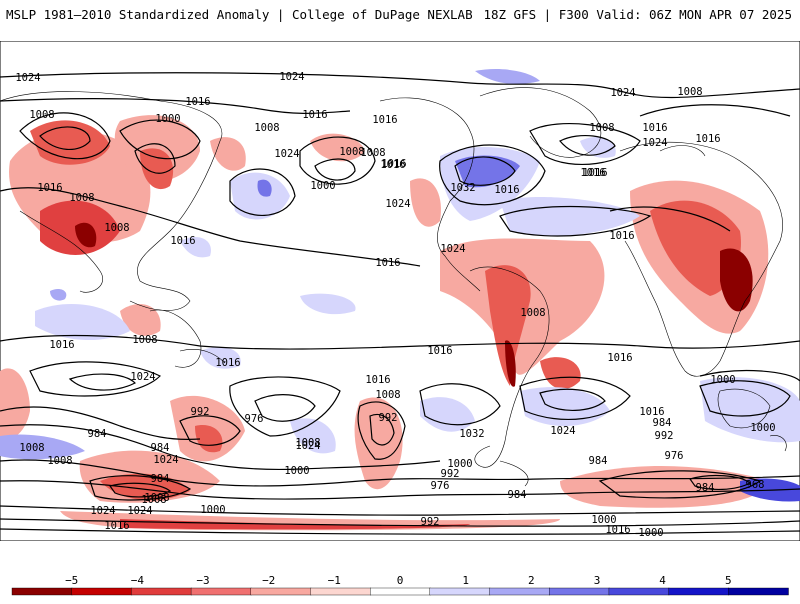  I want to click on colorbar-tick-labels: −5 −4 −3 −2 −1 0 1 2 3 4 5, so click(398, 580).